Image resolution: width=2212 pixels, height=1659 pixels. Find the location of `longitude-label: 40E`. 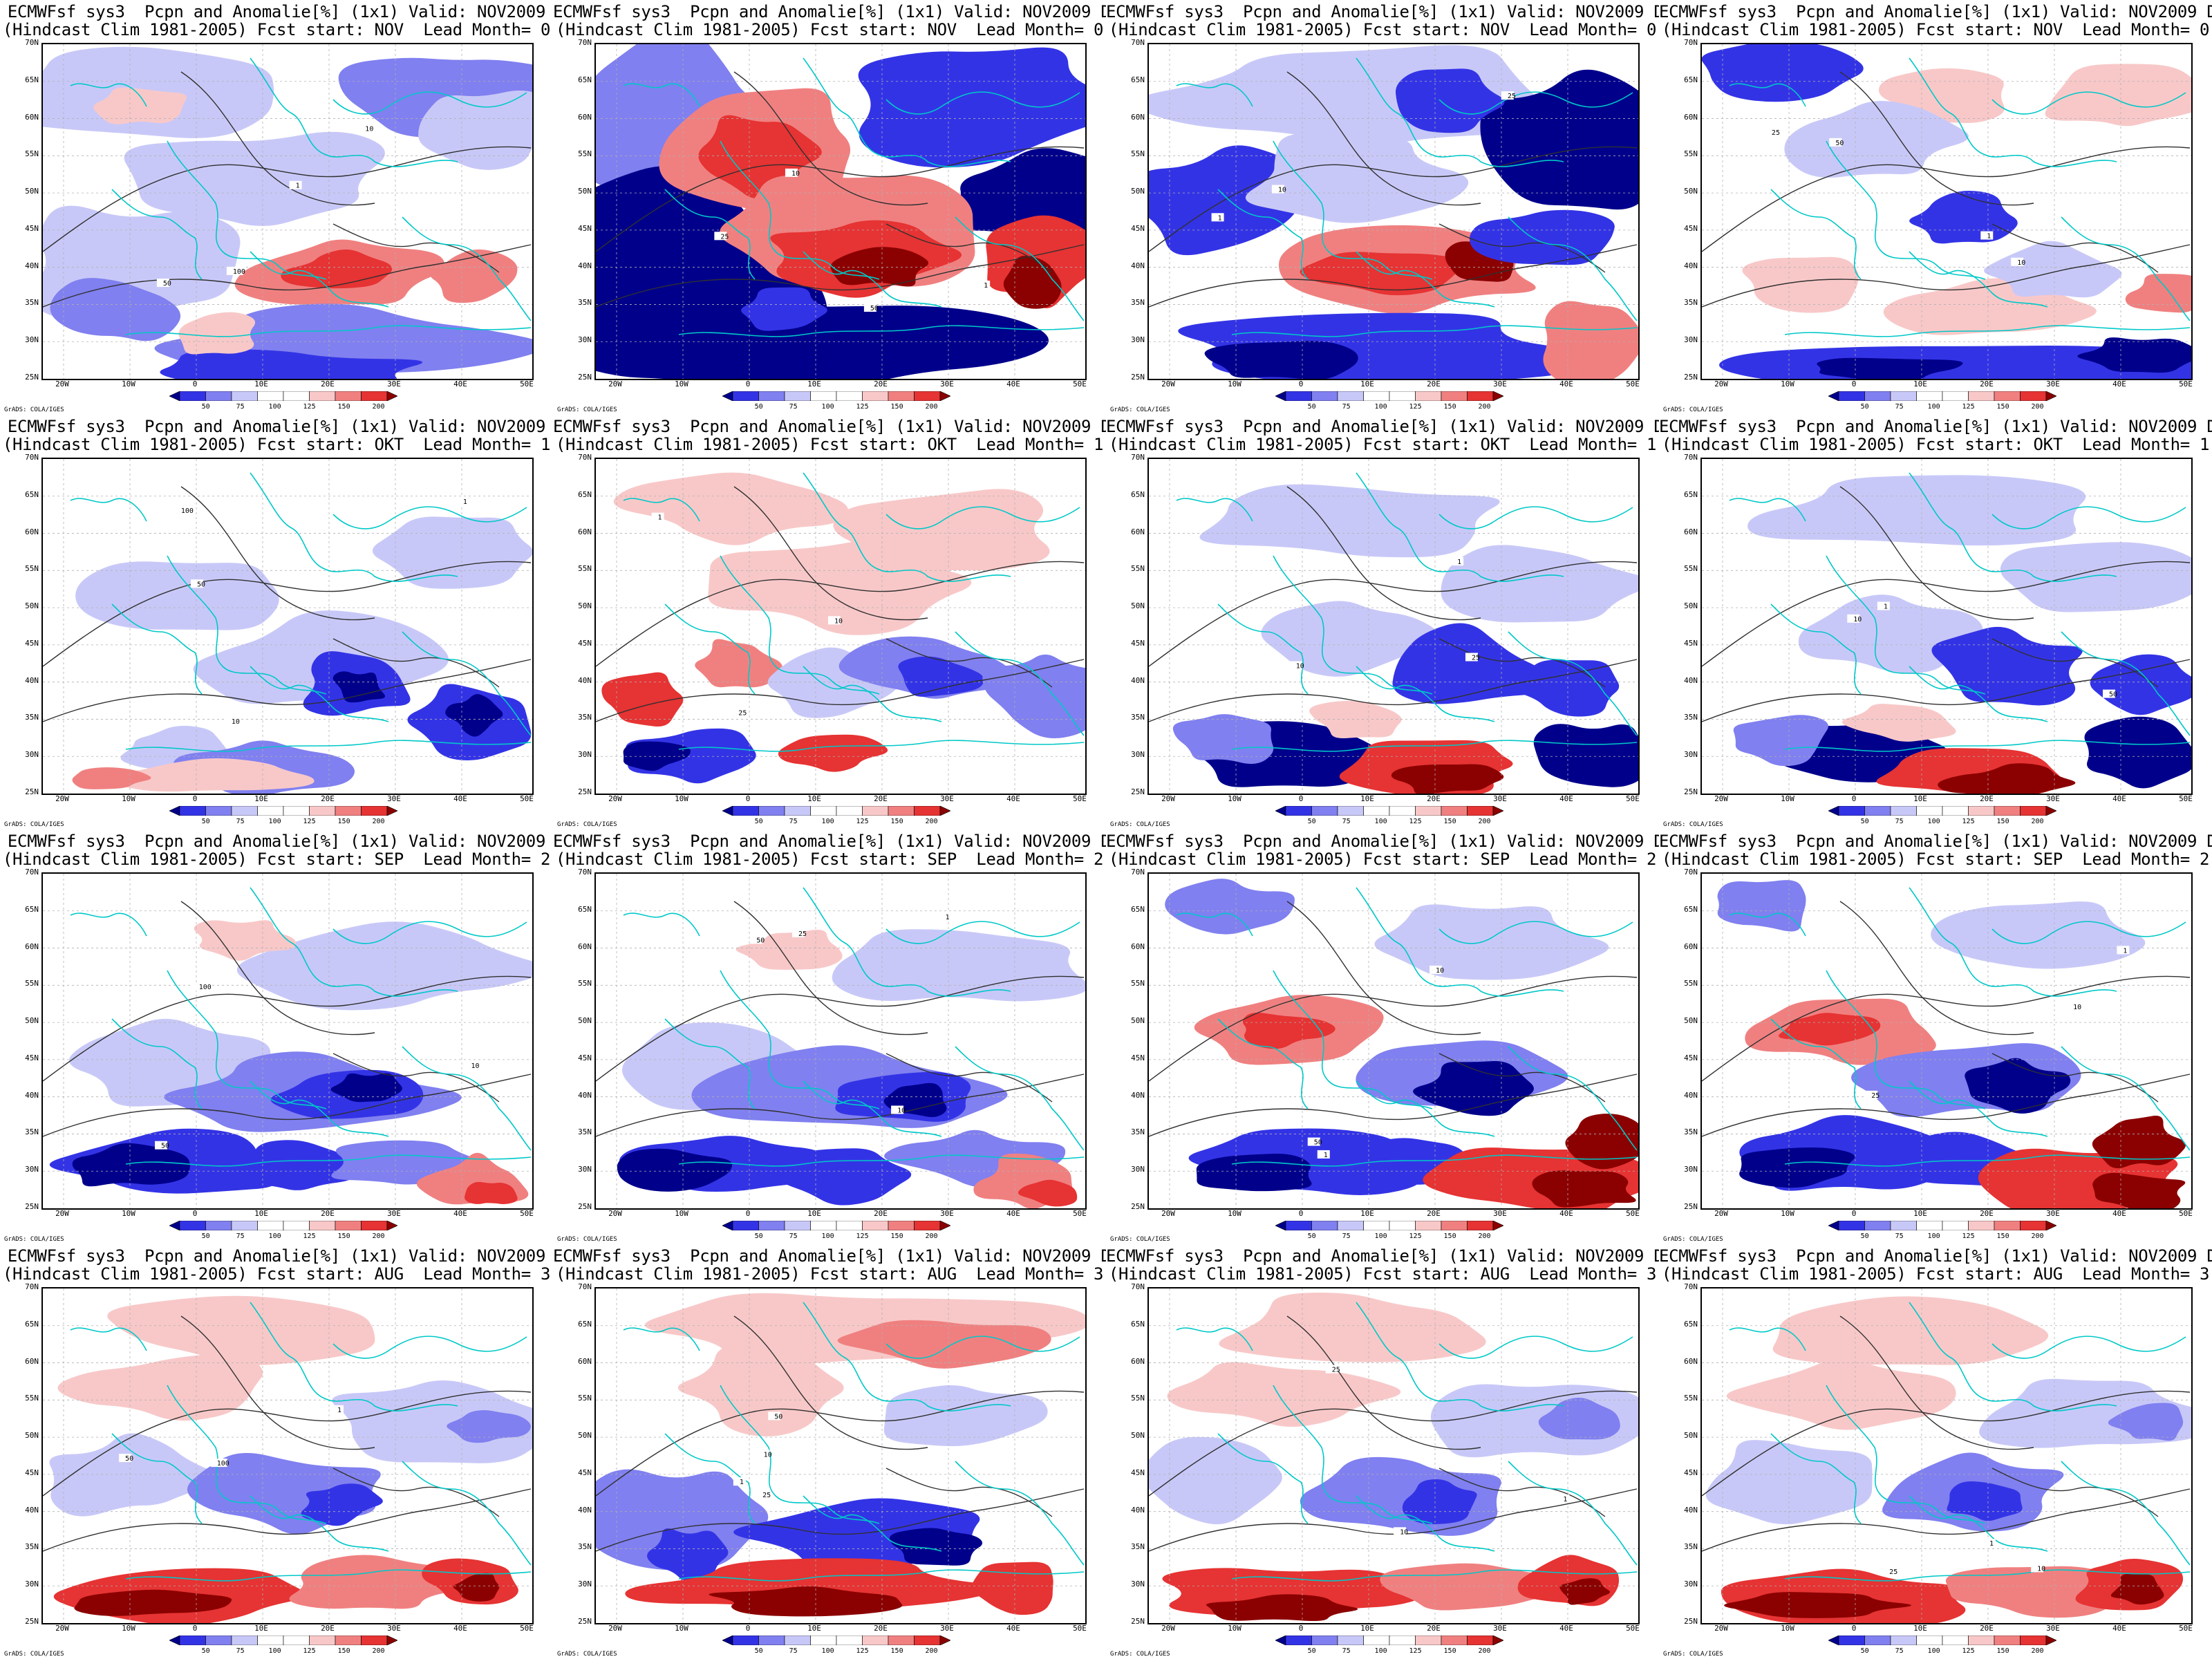

longitude-label: 40E is located at coordinates (2119, 1213).